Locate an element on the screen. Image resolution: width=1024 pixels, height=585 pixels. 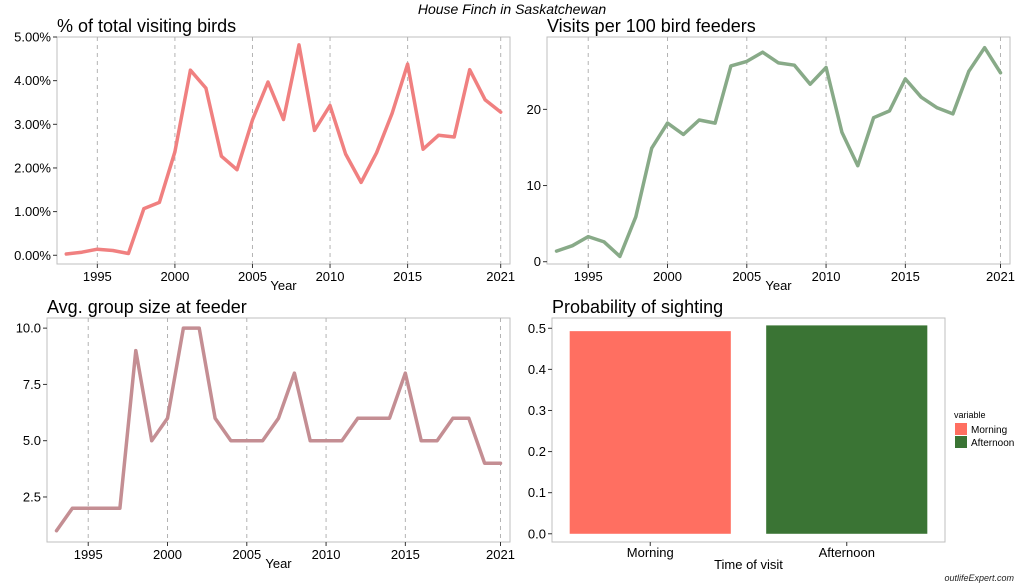
panel-title: Avg. group size at feeder is located at coordinates (147, 307).